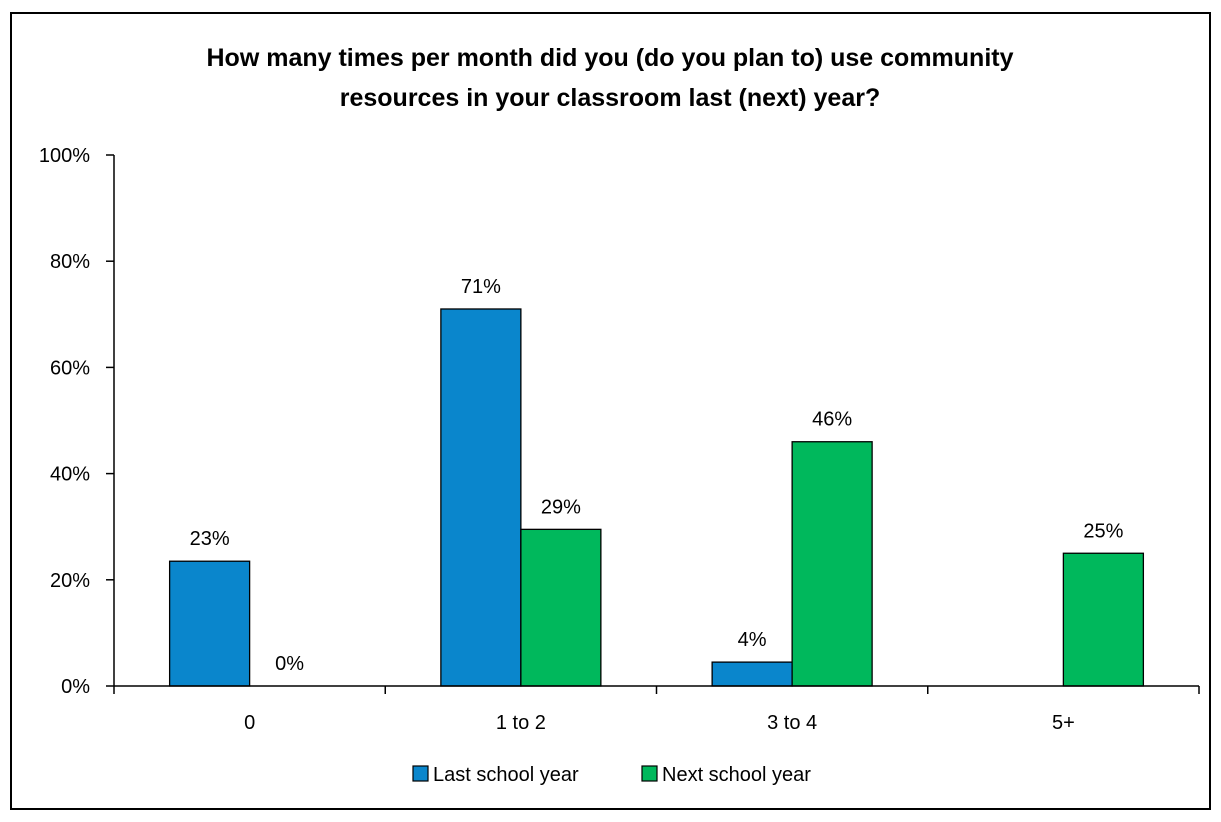  What do you see at coordinates (70, 368) in the screenshot?
I see `y-tick-label-3: 60%` at bounding box center [70, 368].